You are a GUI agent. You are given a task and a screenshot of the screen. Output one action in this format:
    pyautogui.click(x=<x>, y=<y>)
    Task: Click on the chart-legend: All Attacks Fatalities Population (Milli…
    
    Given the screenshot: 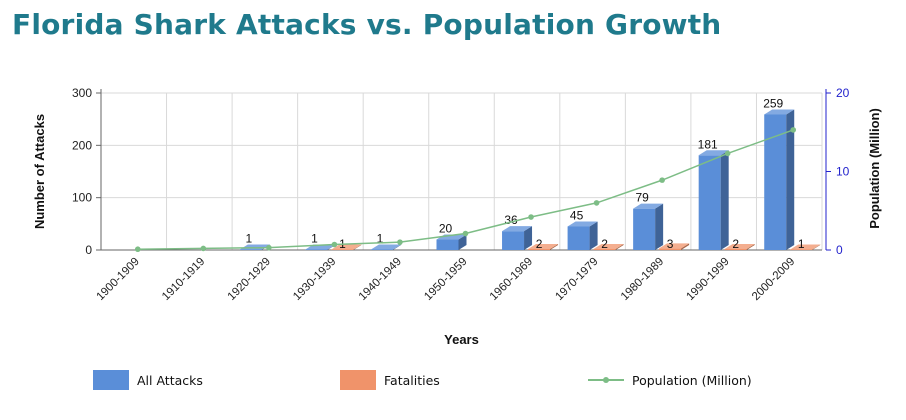 What is the action you would take?
    pyautogui.click(x=453, y=381)
    